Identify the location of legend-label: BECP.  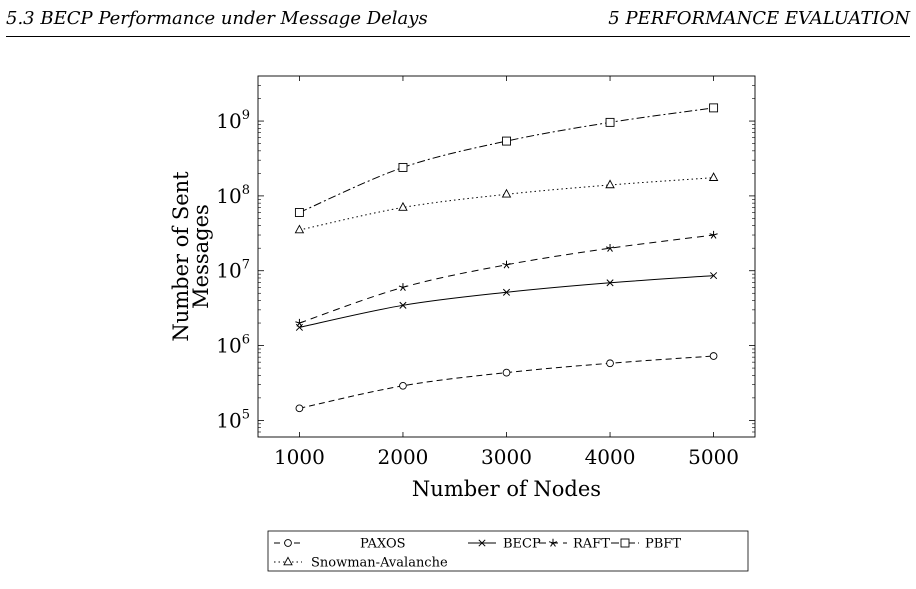
(522, 544).